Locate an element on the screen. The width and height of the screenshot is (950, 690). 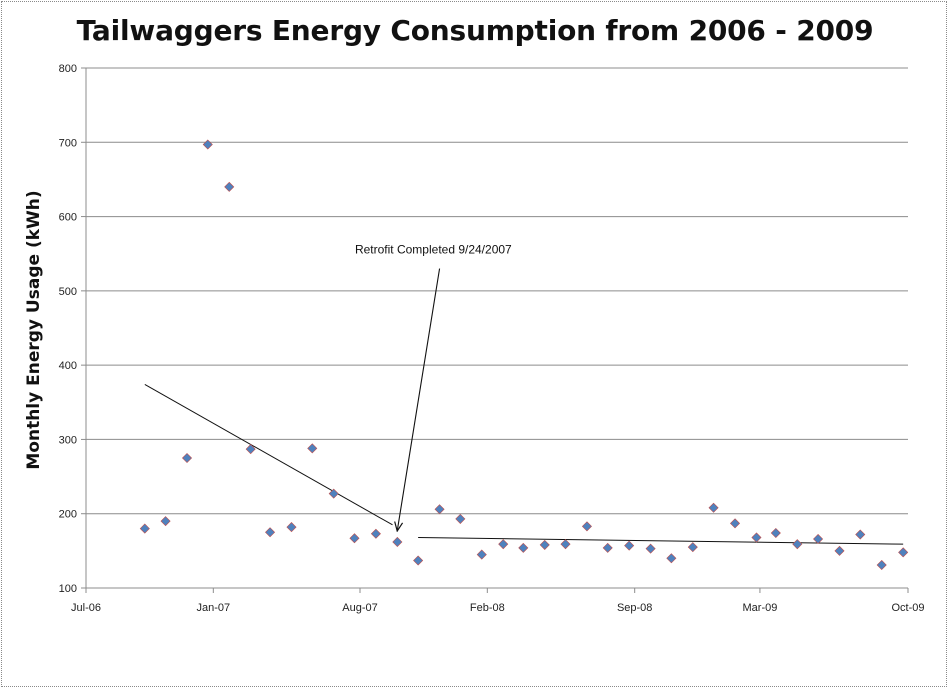
y-tick-label: 800 is located at coordinates (68, 69).